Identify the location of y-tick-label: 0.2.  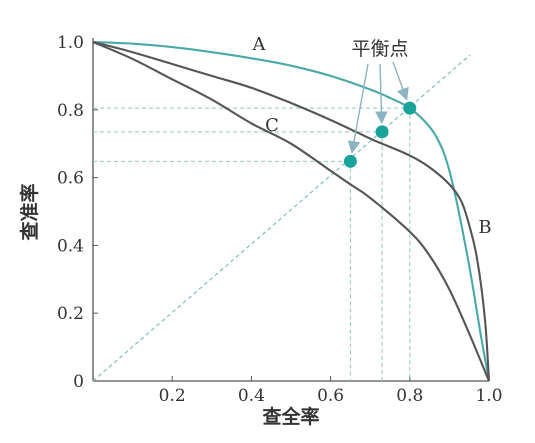
(70, 314).